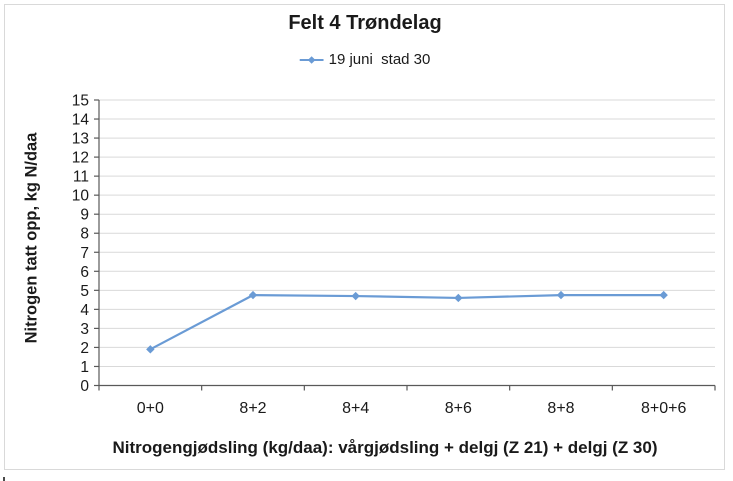 Image resolution: width=733 pixels, height=481 pixels. I want to click on legend-line-marker-icon, so click(311, 59).